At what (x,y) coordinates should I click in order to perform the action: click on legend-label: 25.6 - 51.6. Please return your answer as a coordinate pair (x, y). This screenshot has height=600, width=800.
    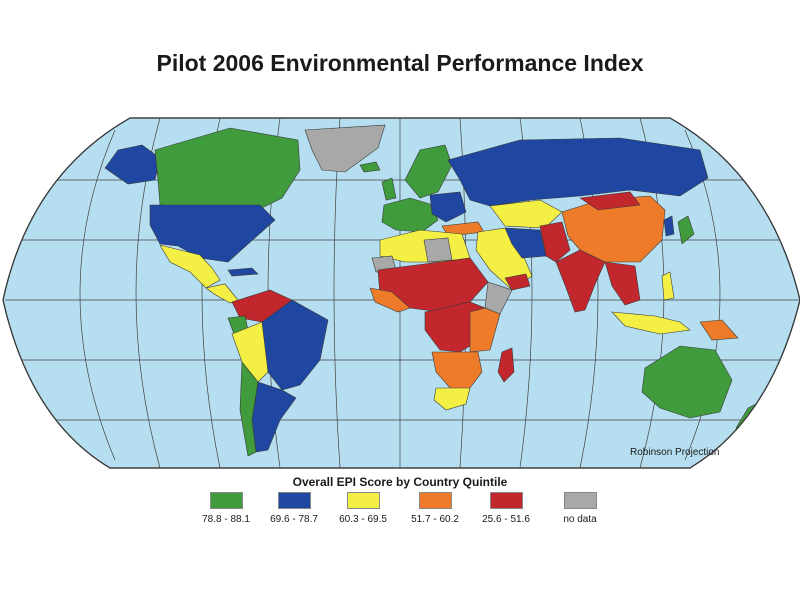
    Looking at the image, I should click on (506, 519).